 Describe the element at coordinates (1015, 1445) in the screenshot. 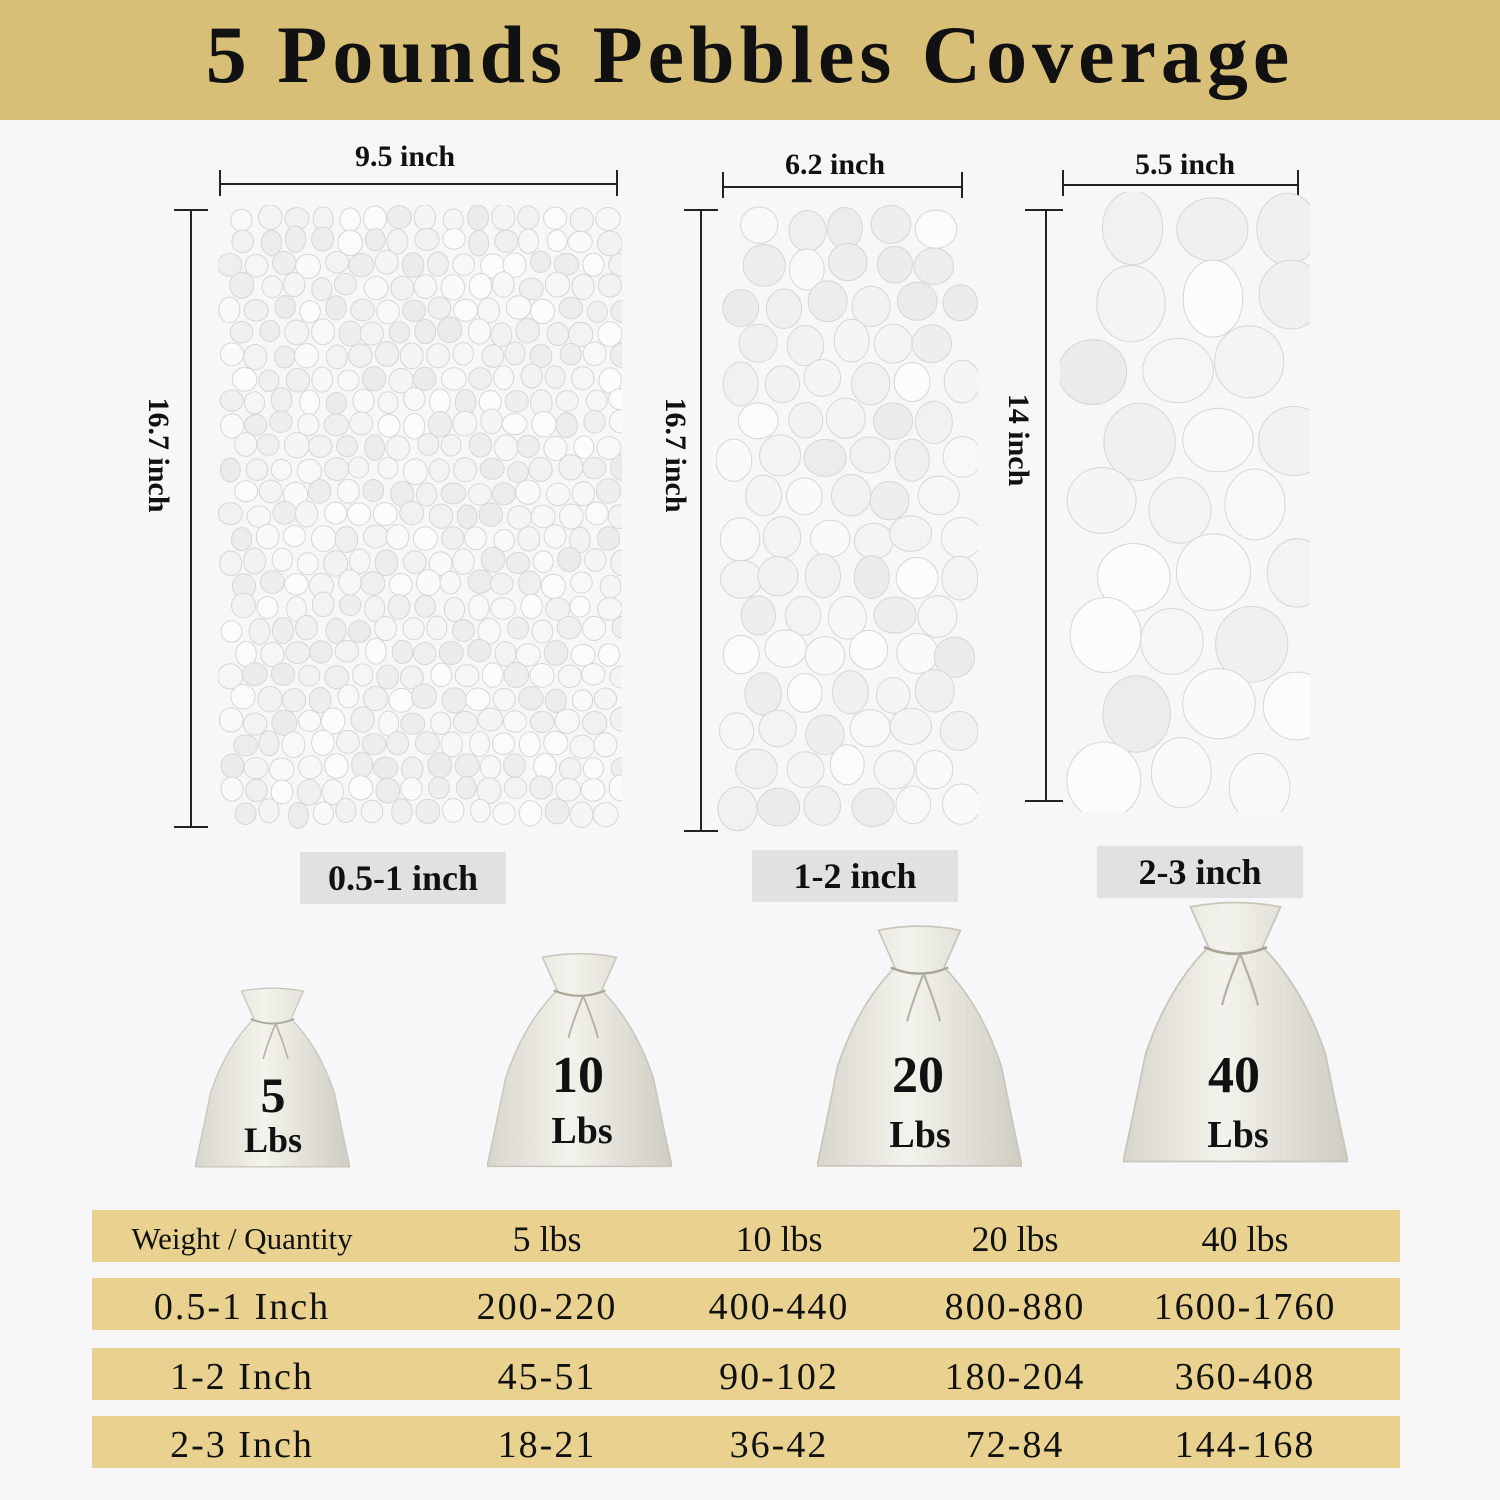

I see `table-cell: 72-84` at that location.